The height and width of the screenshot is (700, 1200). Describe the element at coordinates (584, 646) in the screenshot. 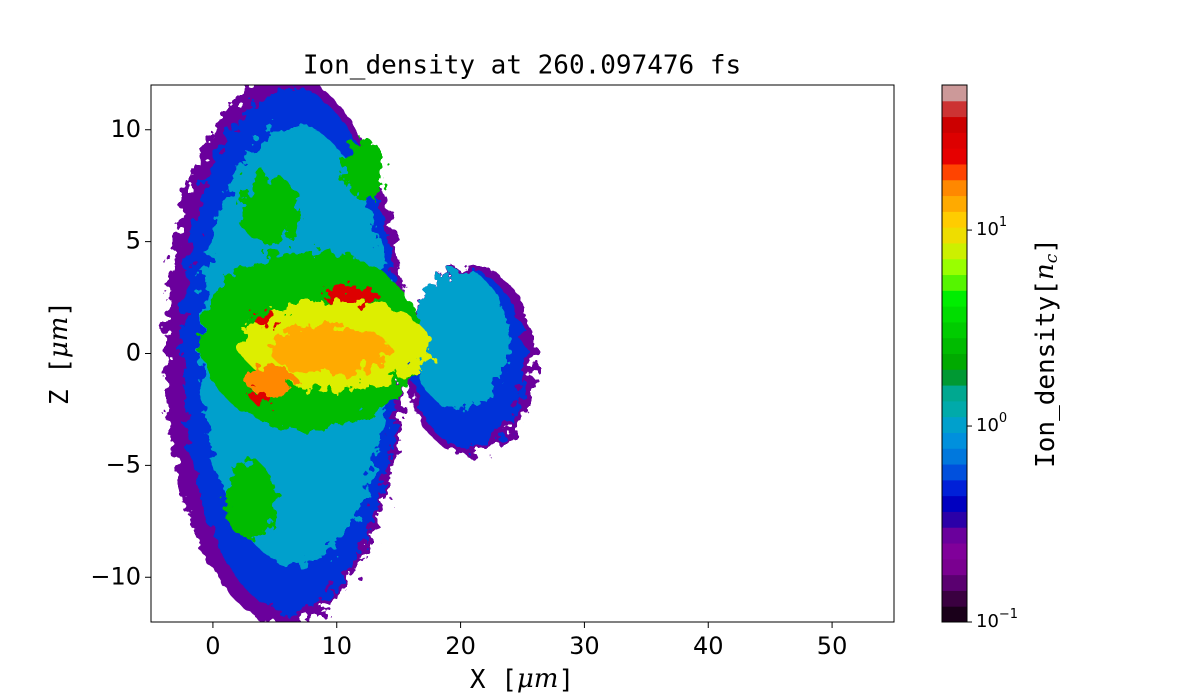

I see `x-tick-label: 30` at that location.